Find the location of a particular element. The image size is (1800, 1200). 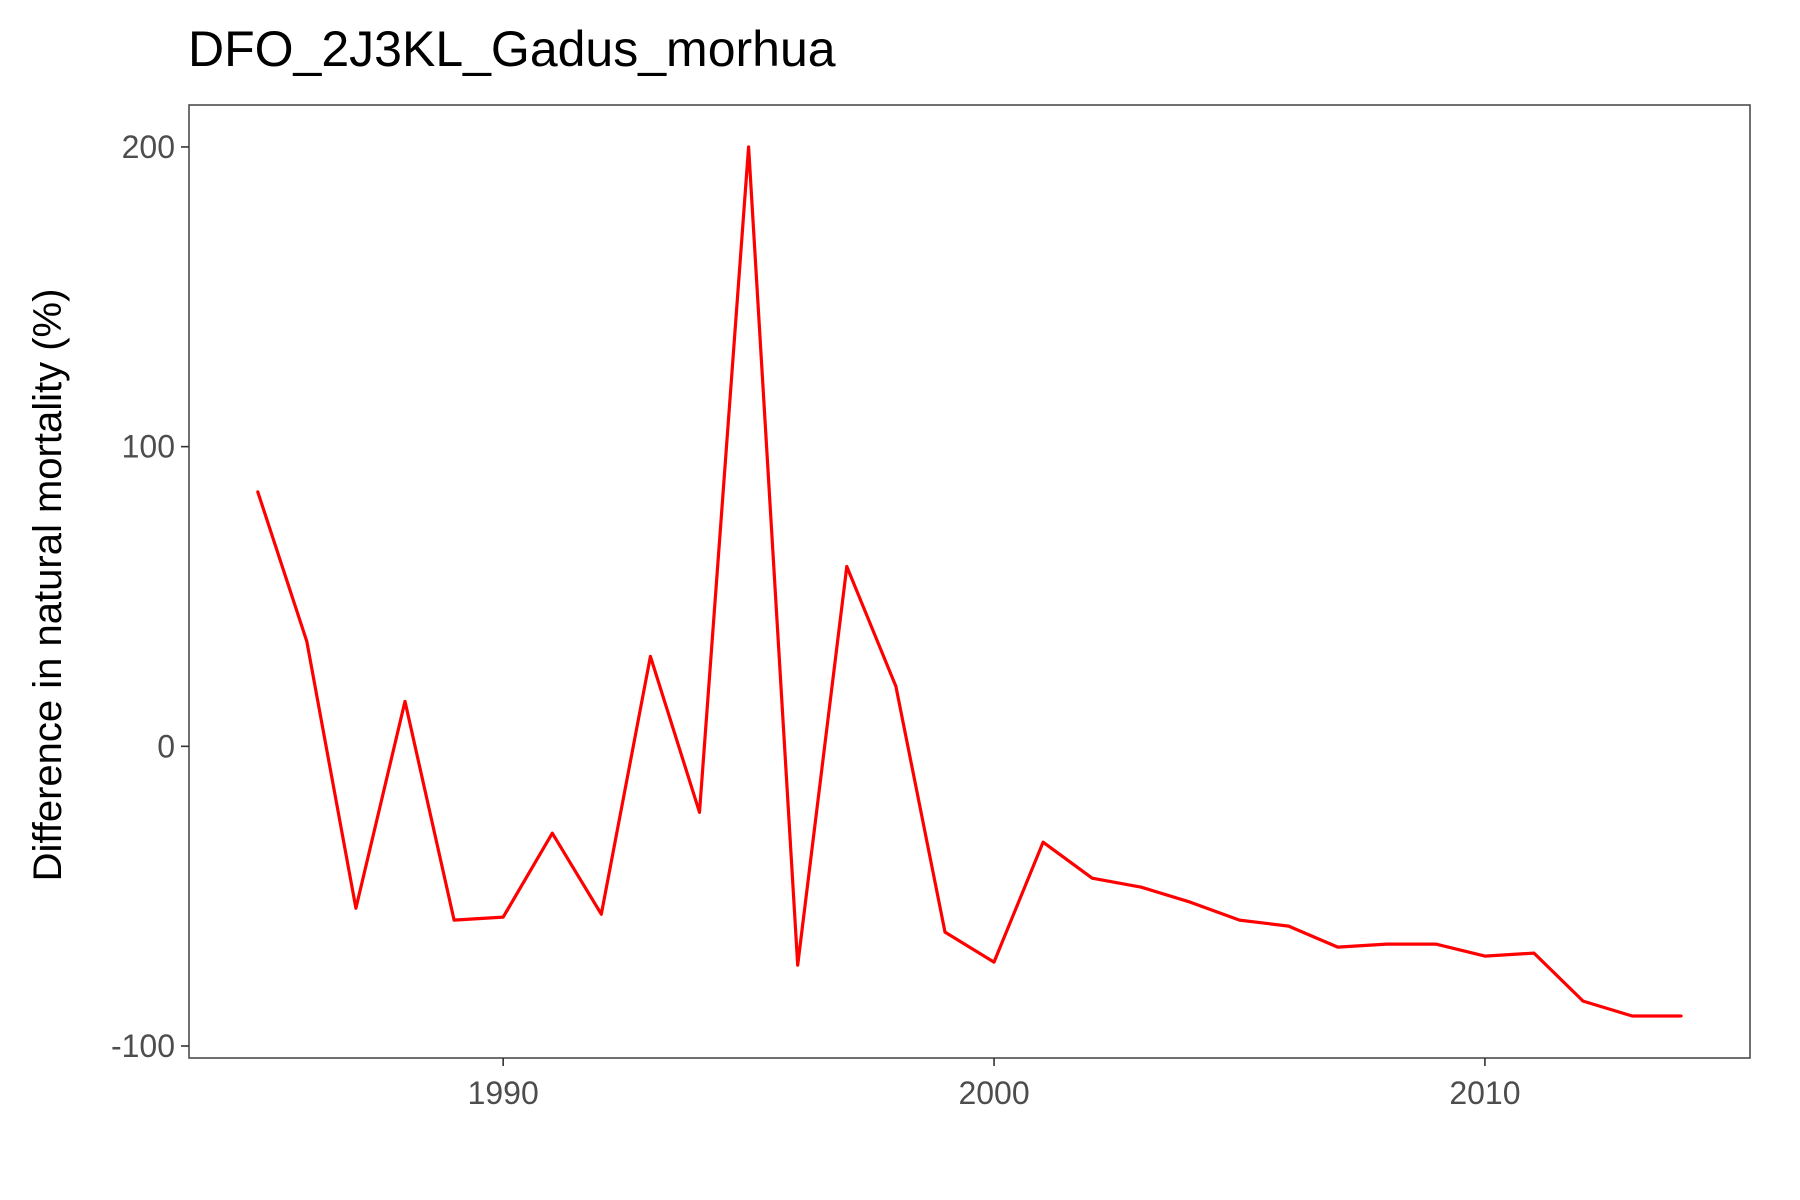

y-tick-label: -100 is located at coordinates (143, 1046).